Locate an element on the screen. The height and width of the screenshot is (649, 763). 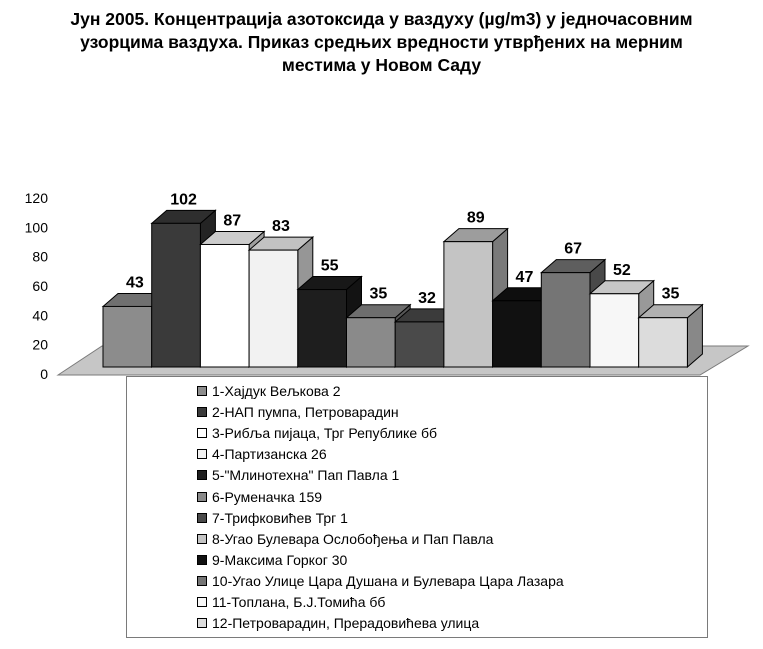
legend-label: 8-Угао Булевара Ослобођења и Пап Павла is located at coordinates (353, 538).